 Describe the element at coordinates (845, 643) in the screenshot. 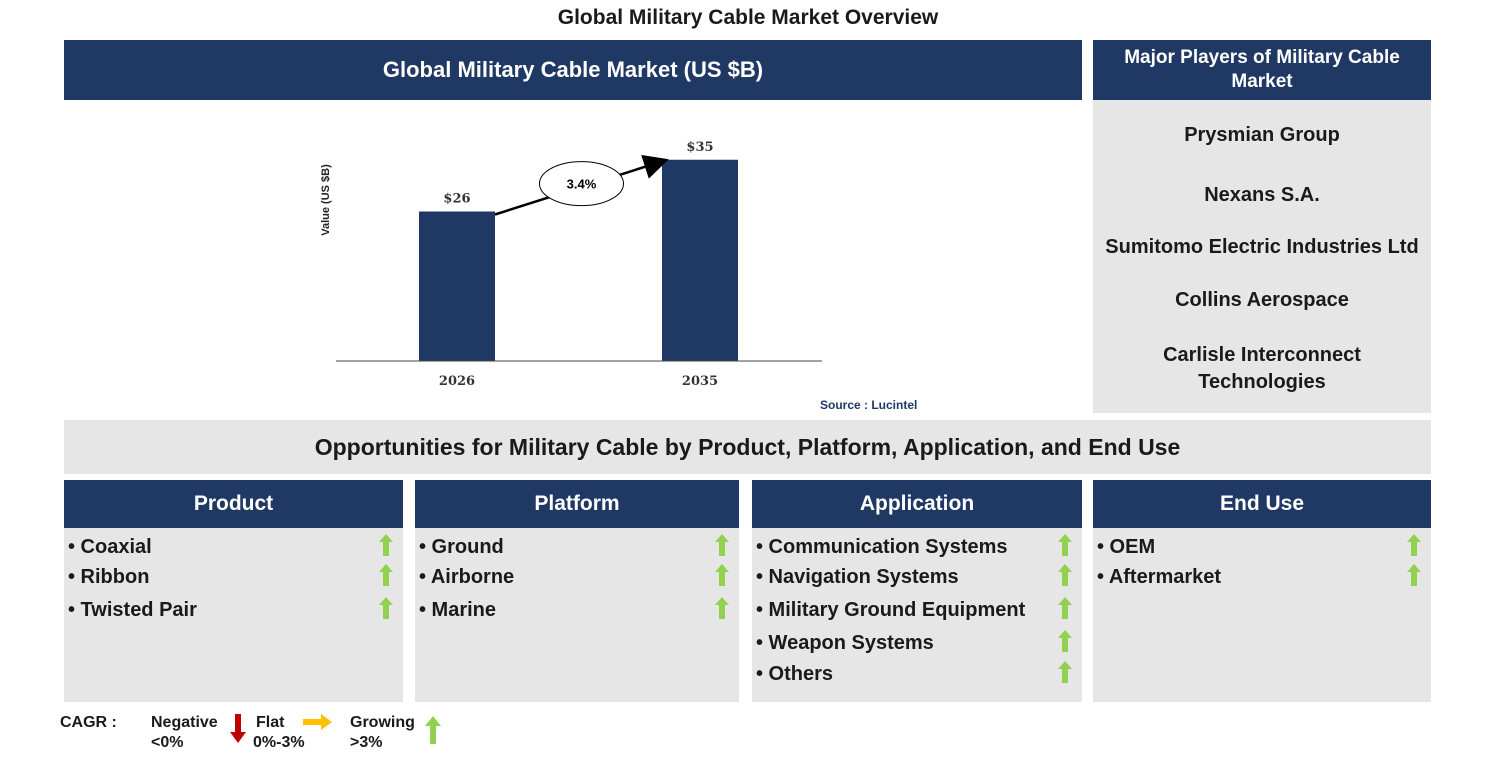

I see `category-item: • Weapon Systems` at that location.